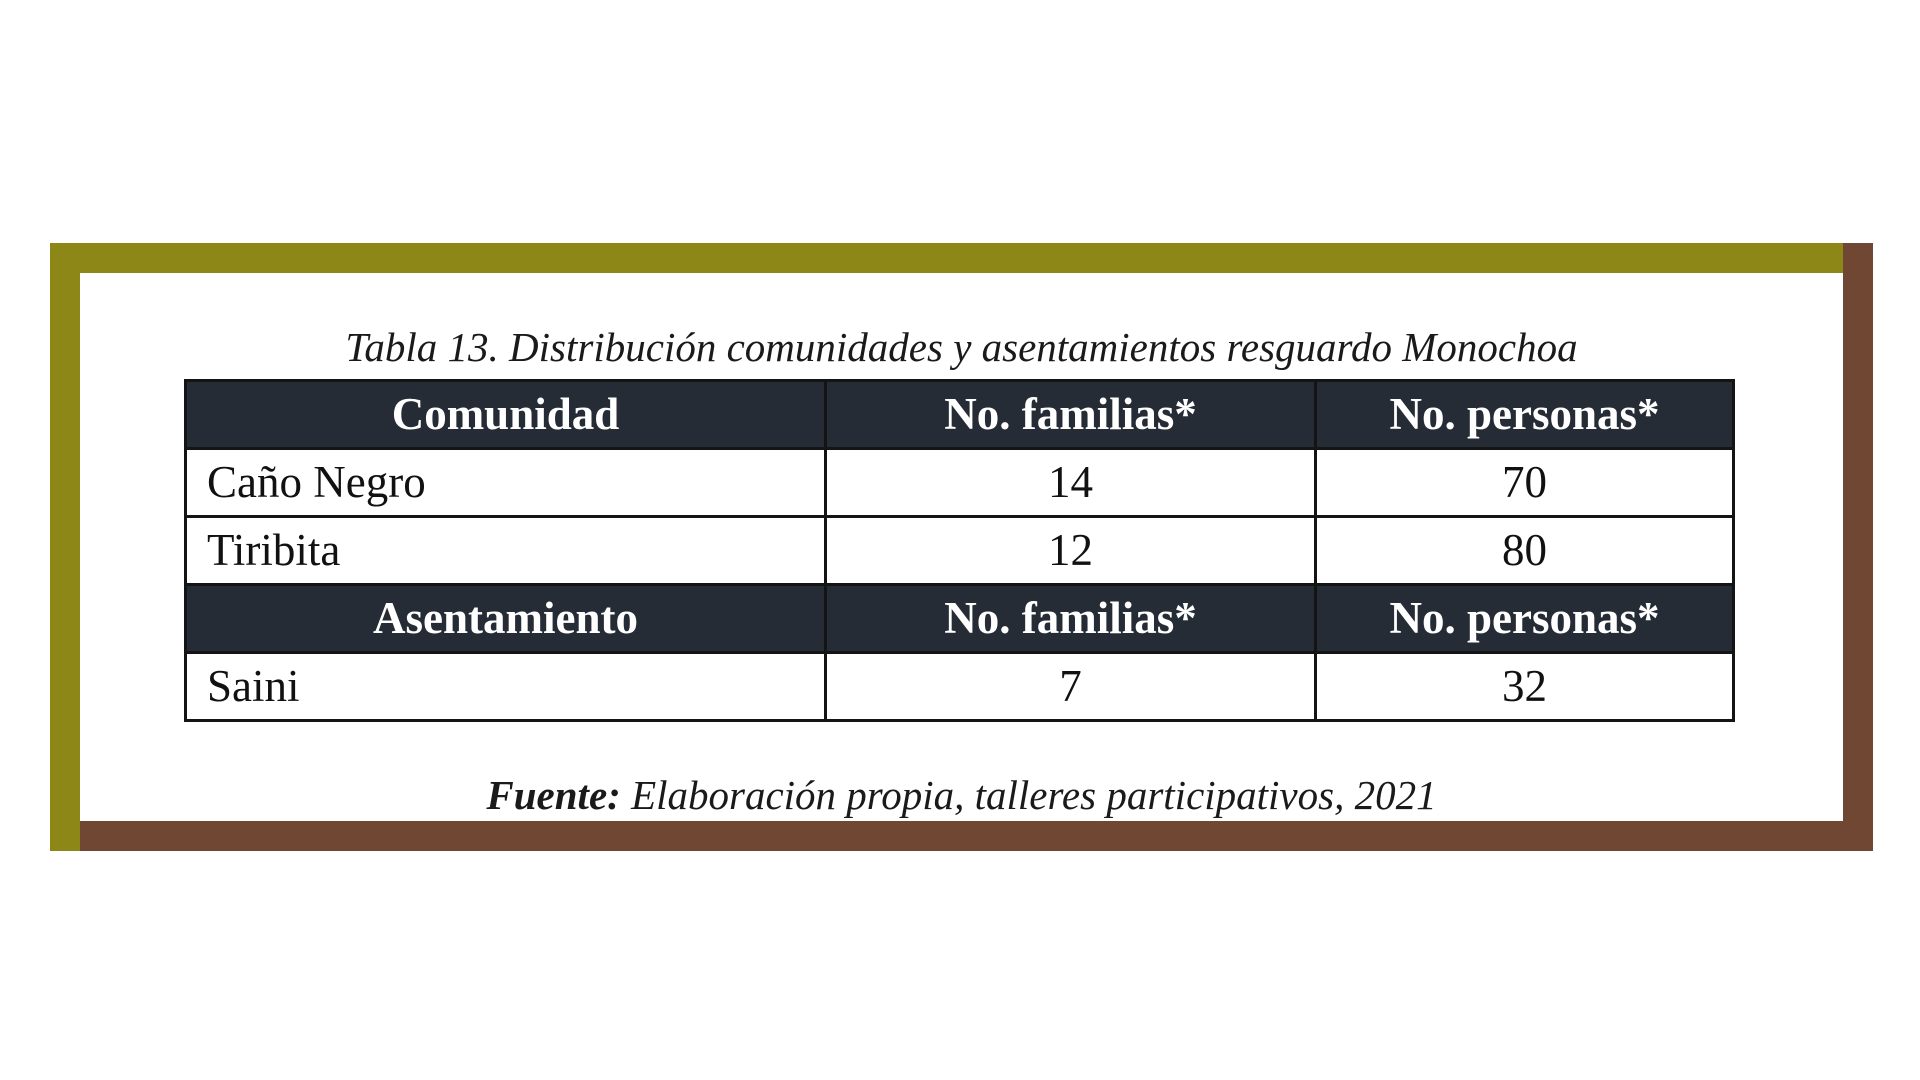 The image size is (1920, 1080). I want to click on header-asentamiento: Asentamiento, so click(505, 618).